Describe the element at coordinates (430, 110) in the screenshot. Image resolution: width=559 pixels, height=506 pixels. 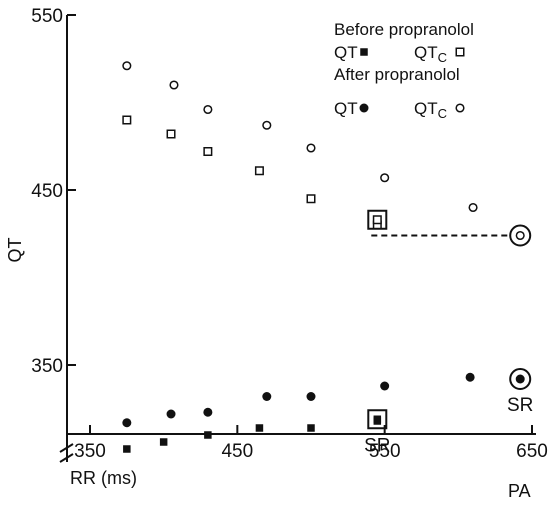
I see `legend-qtc-after-label: QTC` at that location.